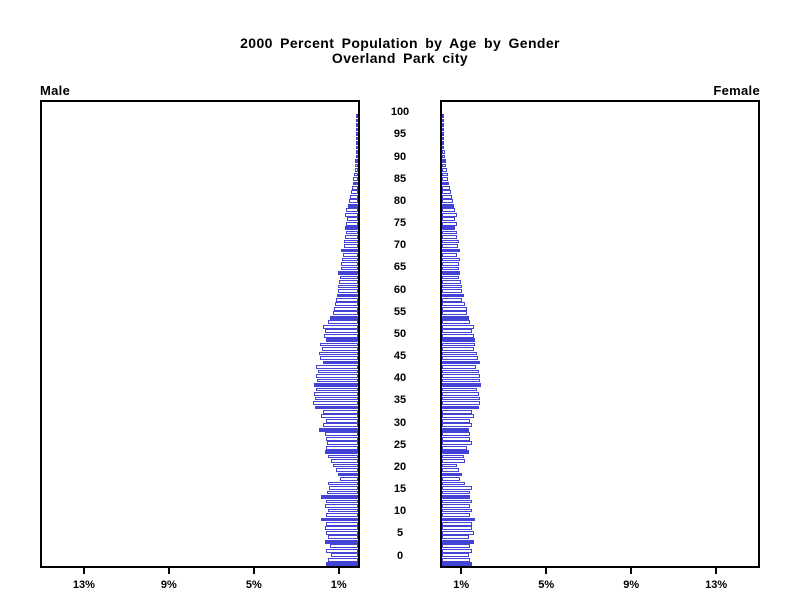 This screenshot has width=800, height=600. Describe the element at coordinates (736, 90) in the screenshot. I see `female-panel-label: Female` at that location.